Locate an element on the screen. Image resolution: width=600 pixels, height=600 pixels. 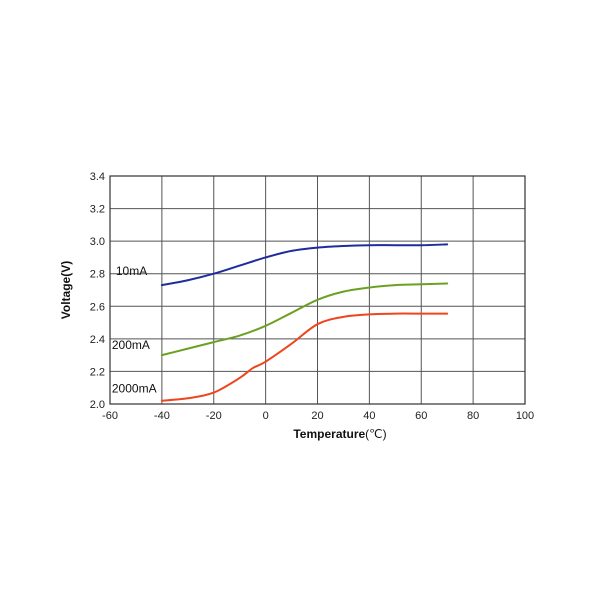
x-tick-labels: -60 -40 -20 0 20 40 60 80 100 is located at coordinates (318, 416).